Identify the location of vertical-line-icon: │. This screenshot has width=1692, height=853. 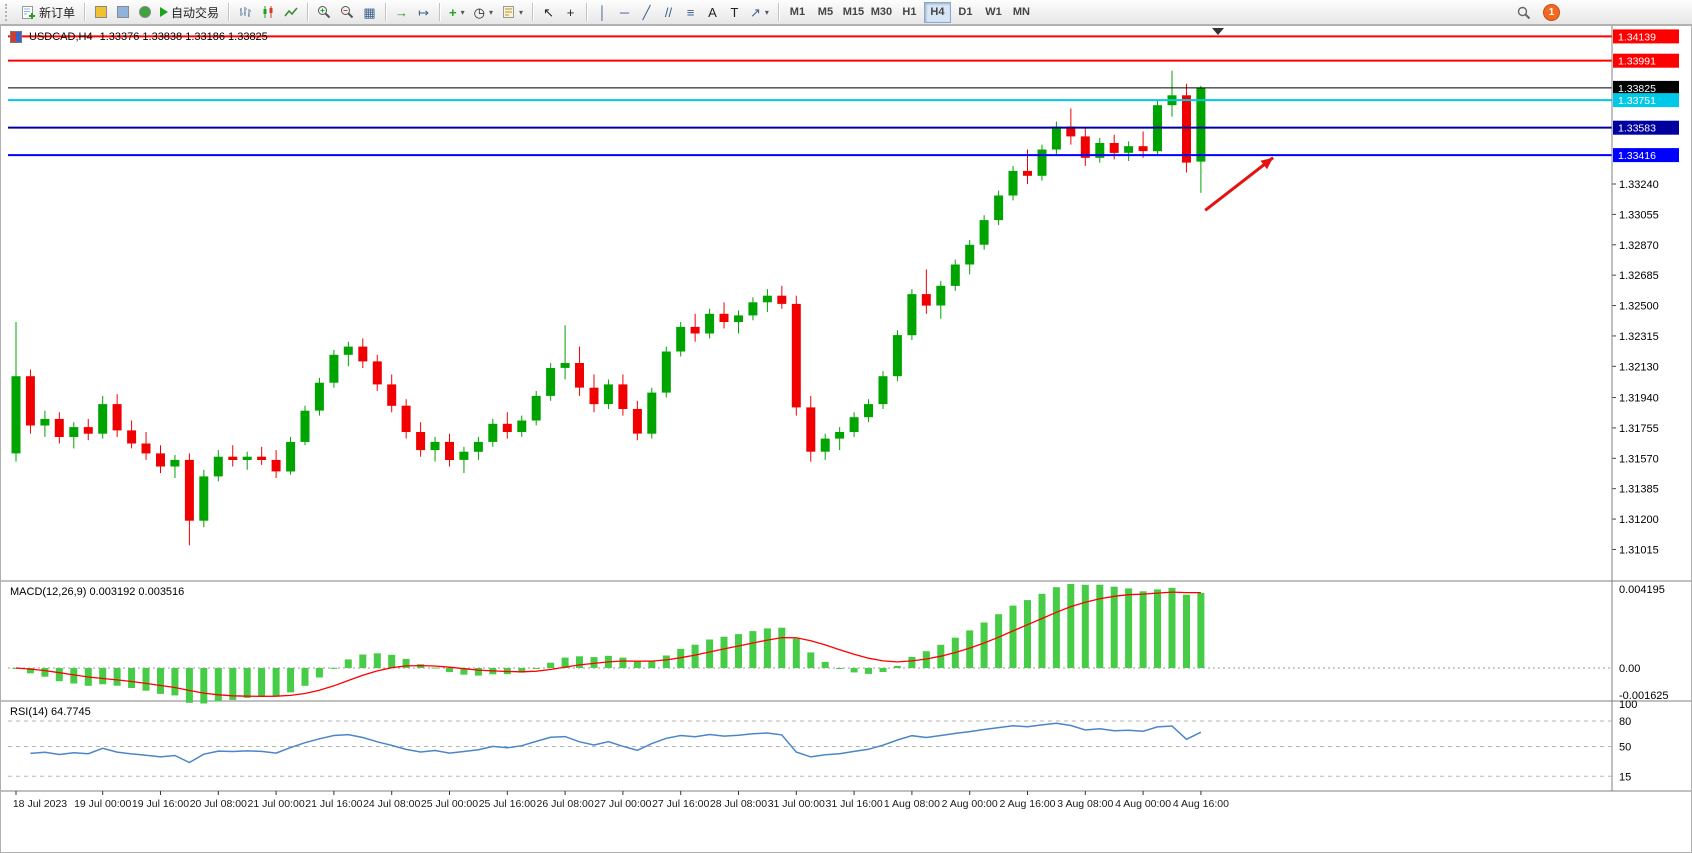
(602, 12).